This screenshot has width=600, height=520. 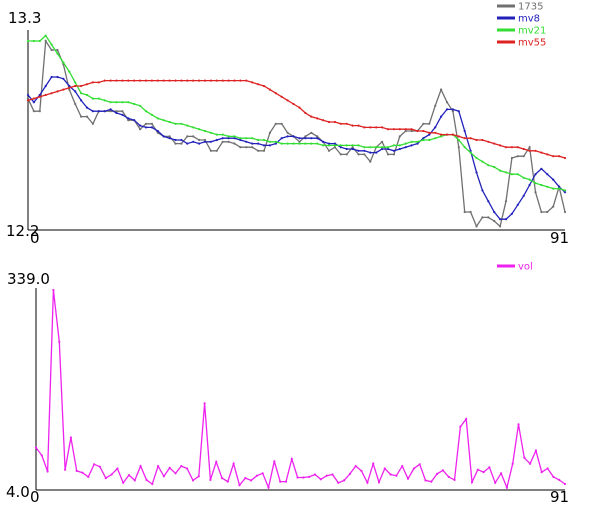 I want to click on x-tick-label: 0, so click(x=35, y=497).